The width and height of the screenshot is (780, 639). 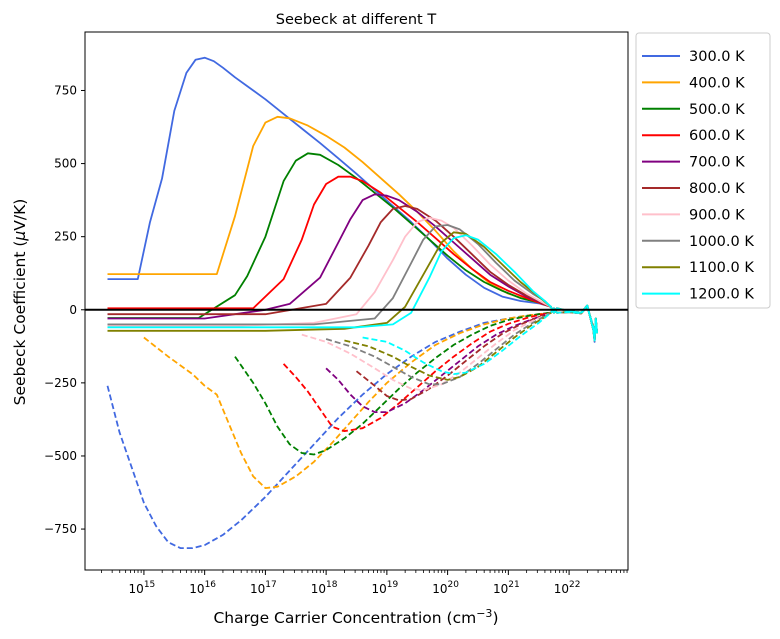 I want to click on x-tick-label: 1019, so click(x=385, y=588).